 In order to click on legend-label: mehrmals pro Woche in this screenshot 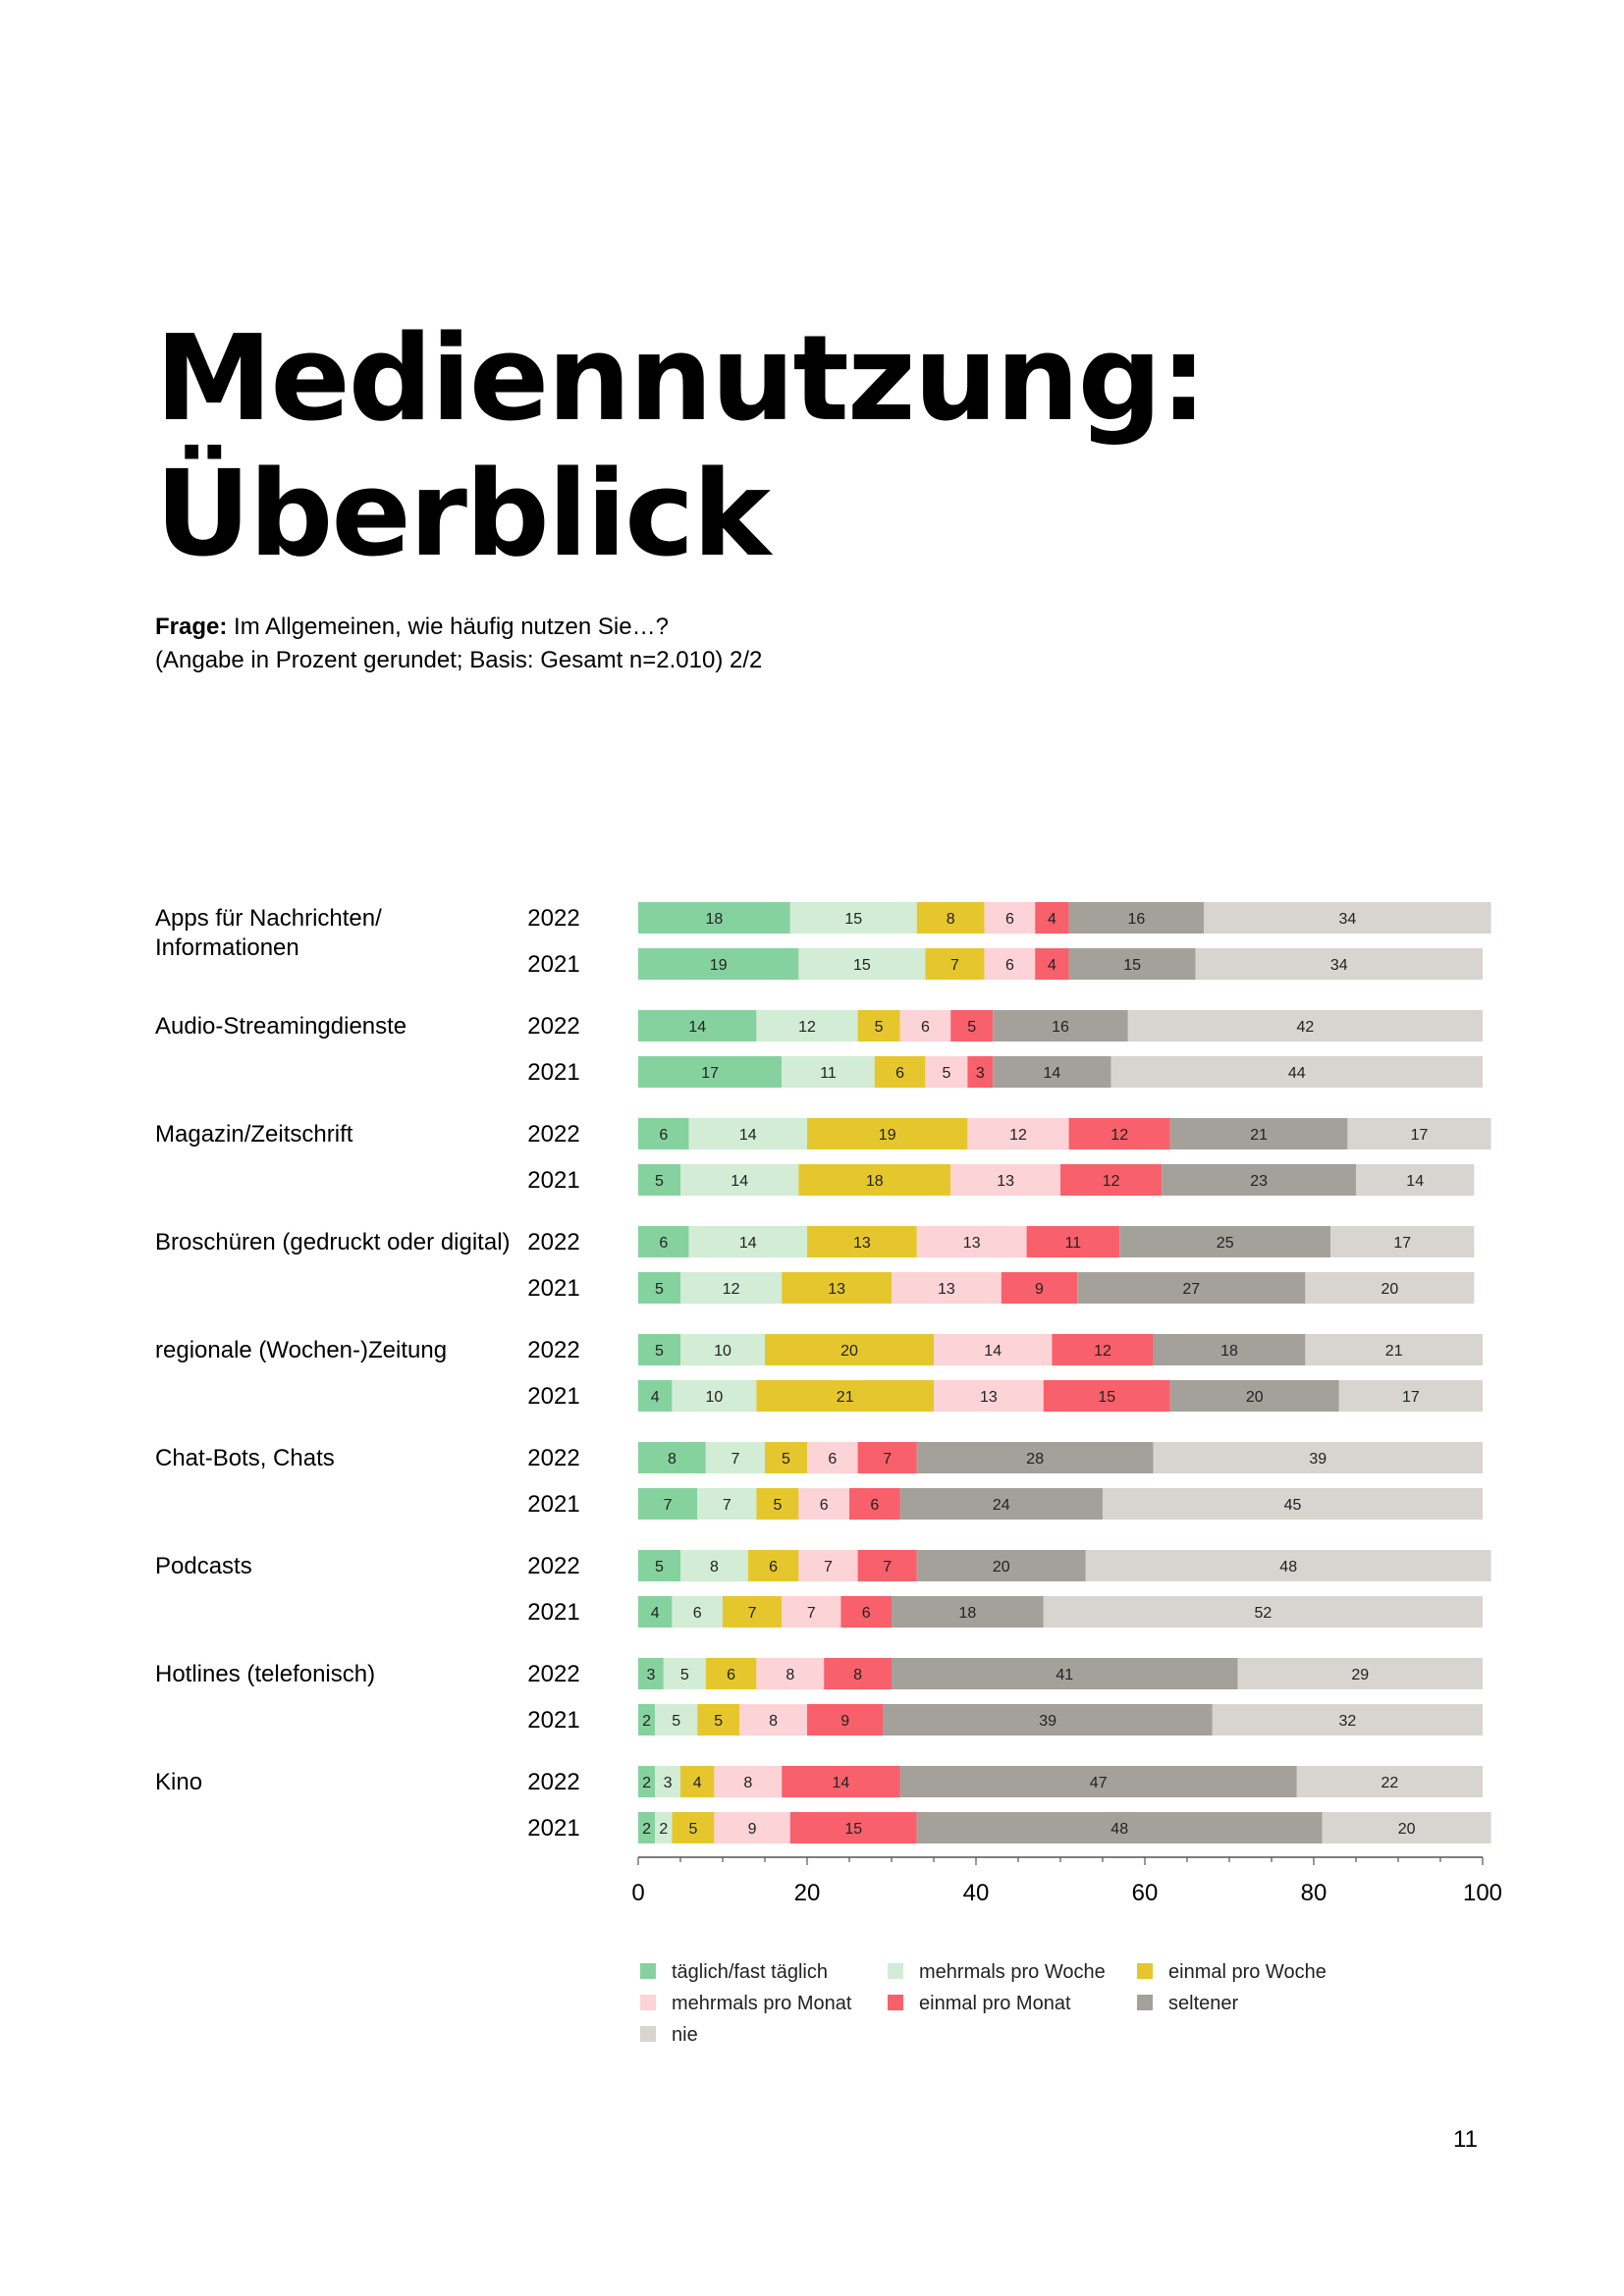, I will do `click(1012, 1972)`.